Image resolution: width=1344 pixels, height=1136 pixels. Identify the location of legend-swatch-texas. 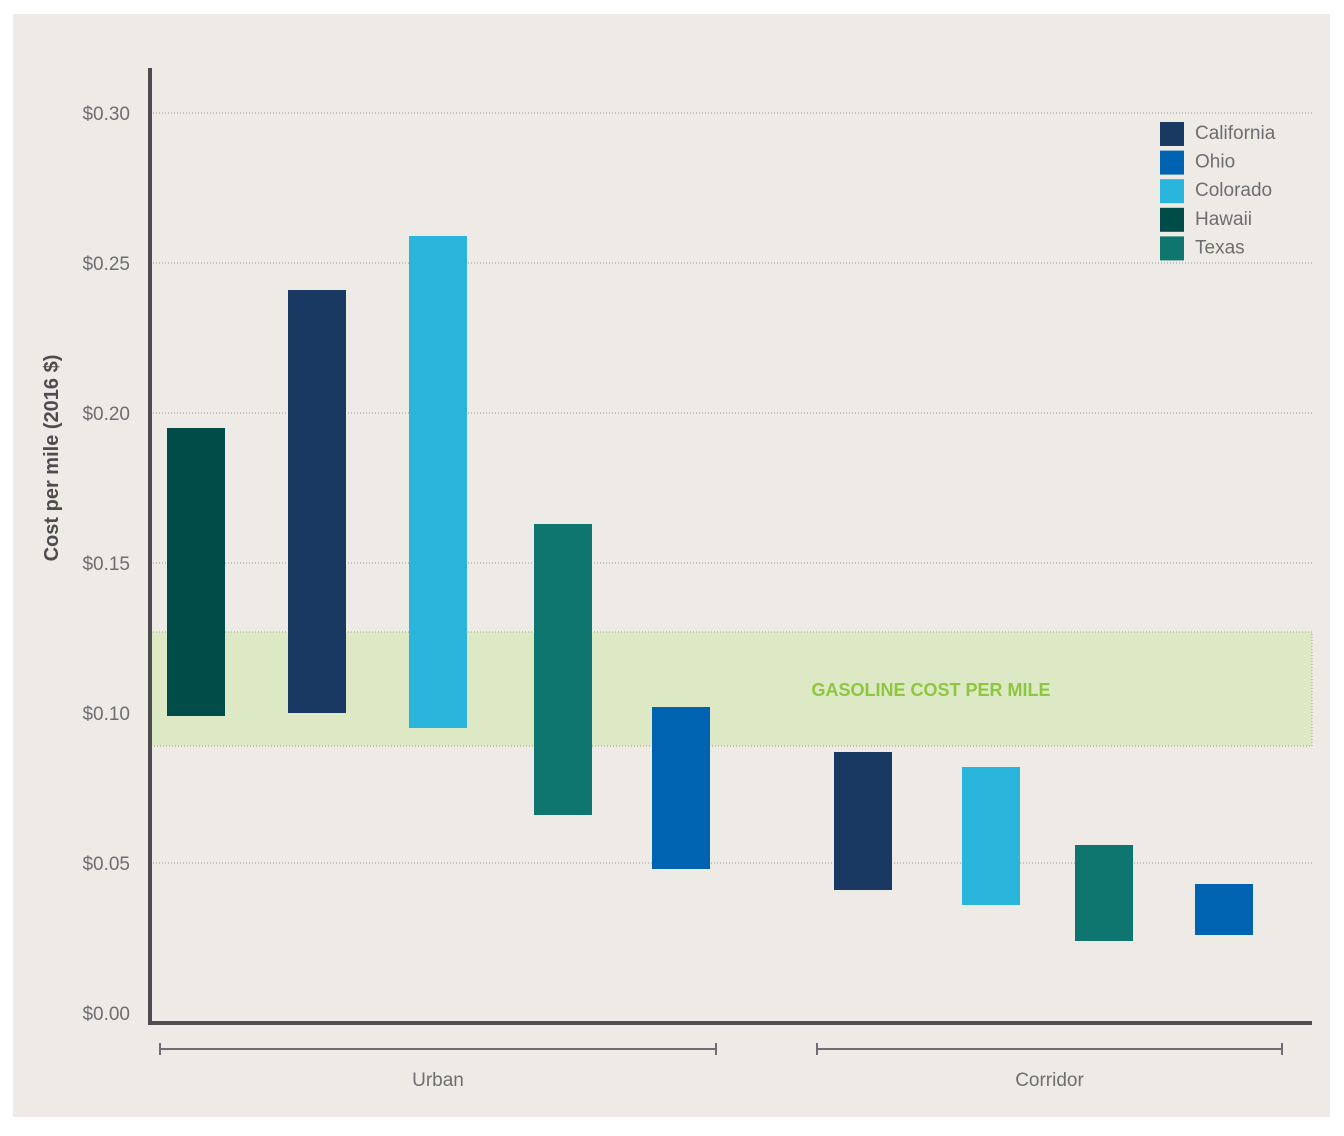
(1172, 248).